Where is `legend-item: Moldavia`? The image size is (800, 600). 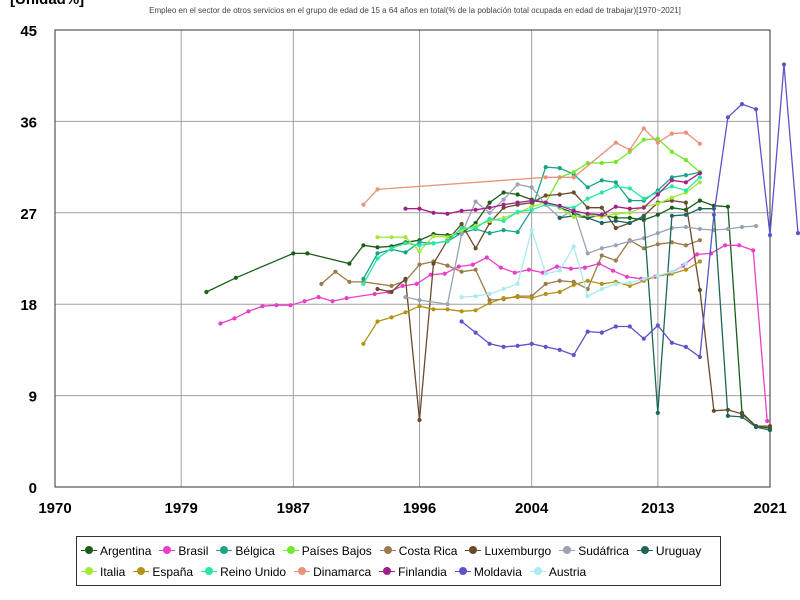 legend-item: Moldavia is located at coordinates (488, 571).